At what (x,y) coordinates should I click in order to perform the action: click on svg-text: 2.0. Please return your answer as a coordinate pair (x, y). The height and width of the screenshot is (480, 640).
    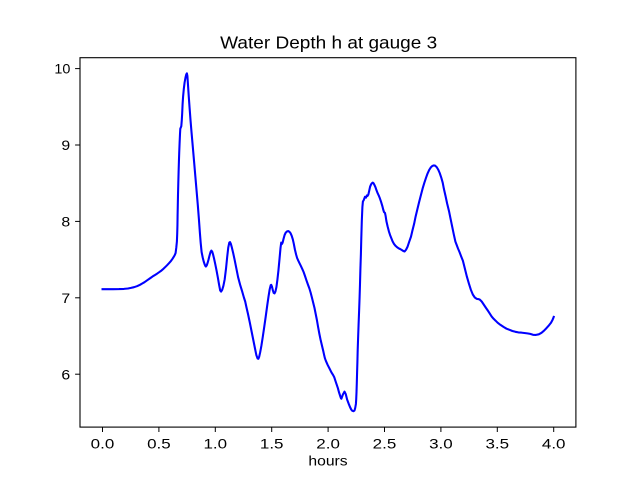
    Looking at the image, I should click on (328, 444).